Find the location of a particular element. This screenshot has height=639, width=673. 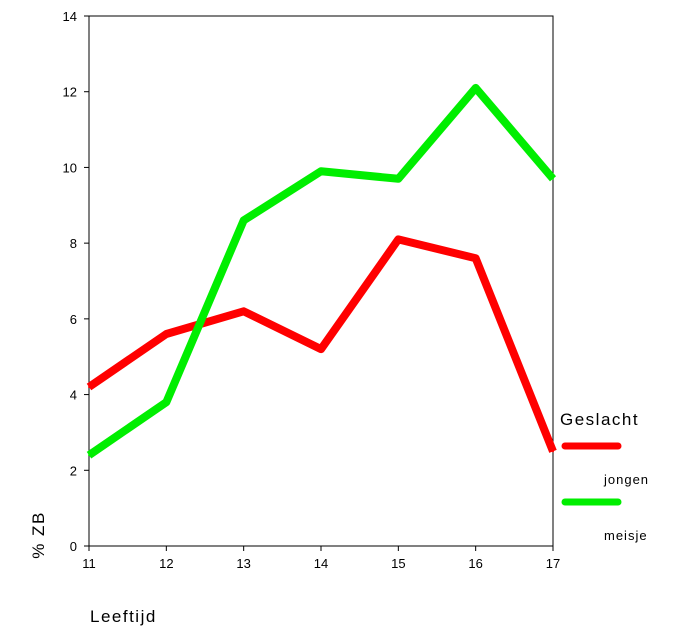

y-tick-label: 6 is located at coordinates (73, 319).